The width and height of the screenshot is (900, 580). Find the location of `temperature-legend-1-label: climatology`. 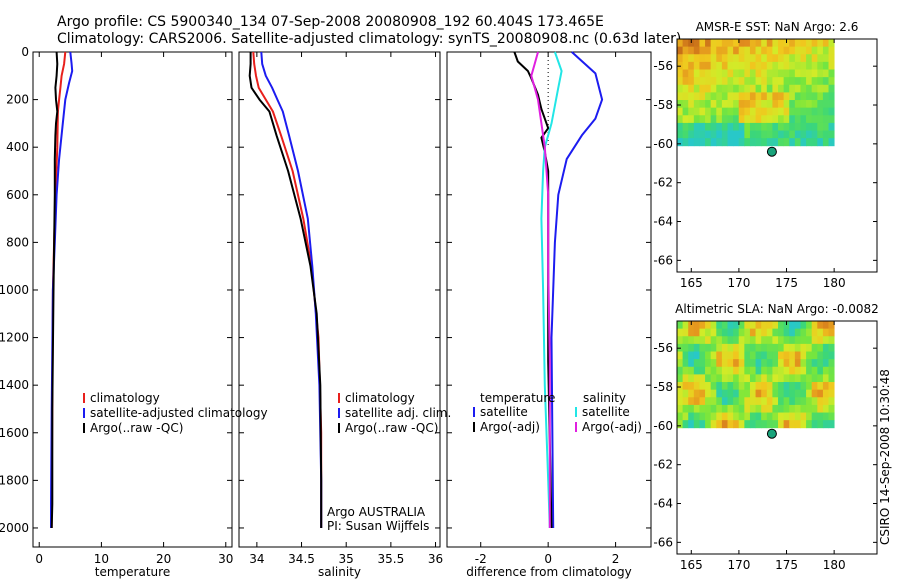

temperature-legend-1-label: climatology is located at coordinates (125, 398).